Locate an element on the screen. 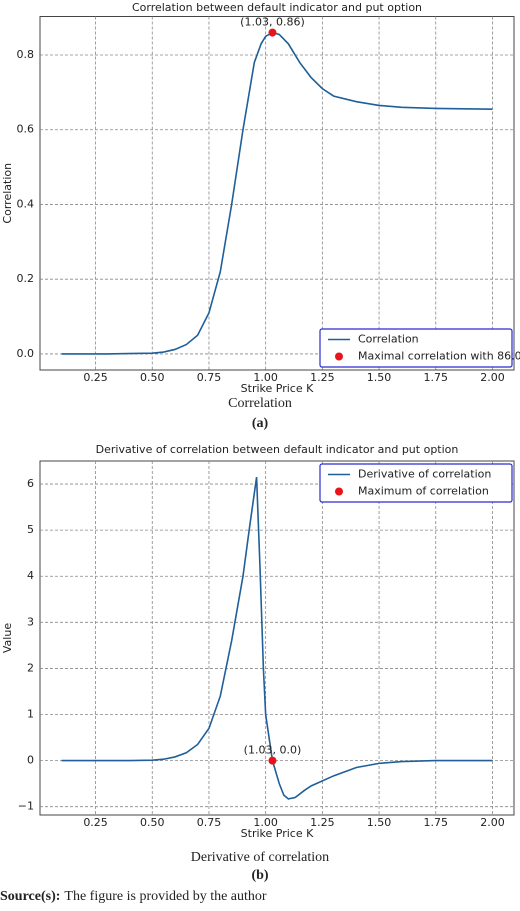 The image size is (520, 911). legend-label: Maximal correlation with 86.0% is located at coordinates (439, 356).